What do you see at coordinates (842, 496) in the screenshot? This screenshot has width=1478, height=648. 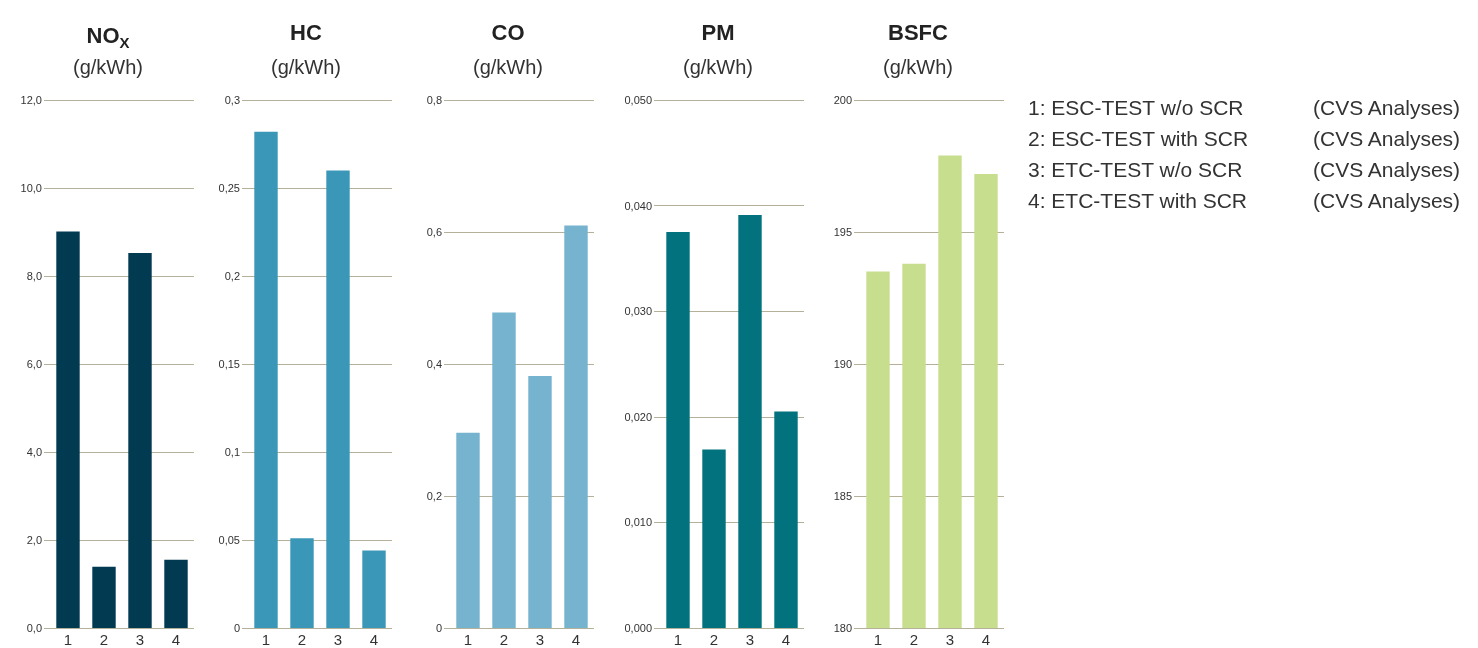 I see `y-tick-label: 185` at bounding box center [842, 496].